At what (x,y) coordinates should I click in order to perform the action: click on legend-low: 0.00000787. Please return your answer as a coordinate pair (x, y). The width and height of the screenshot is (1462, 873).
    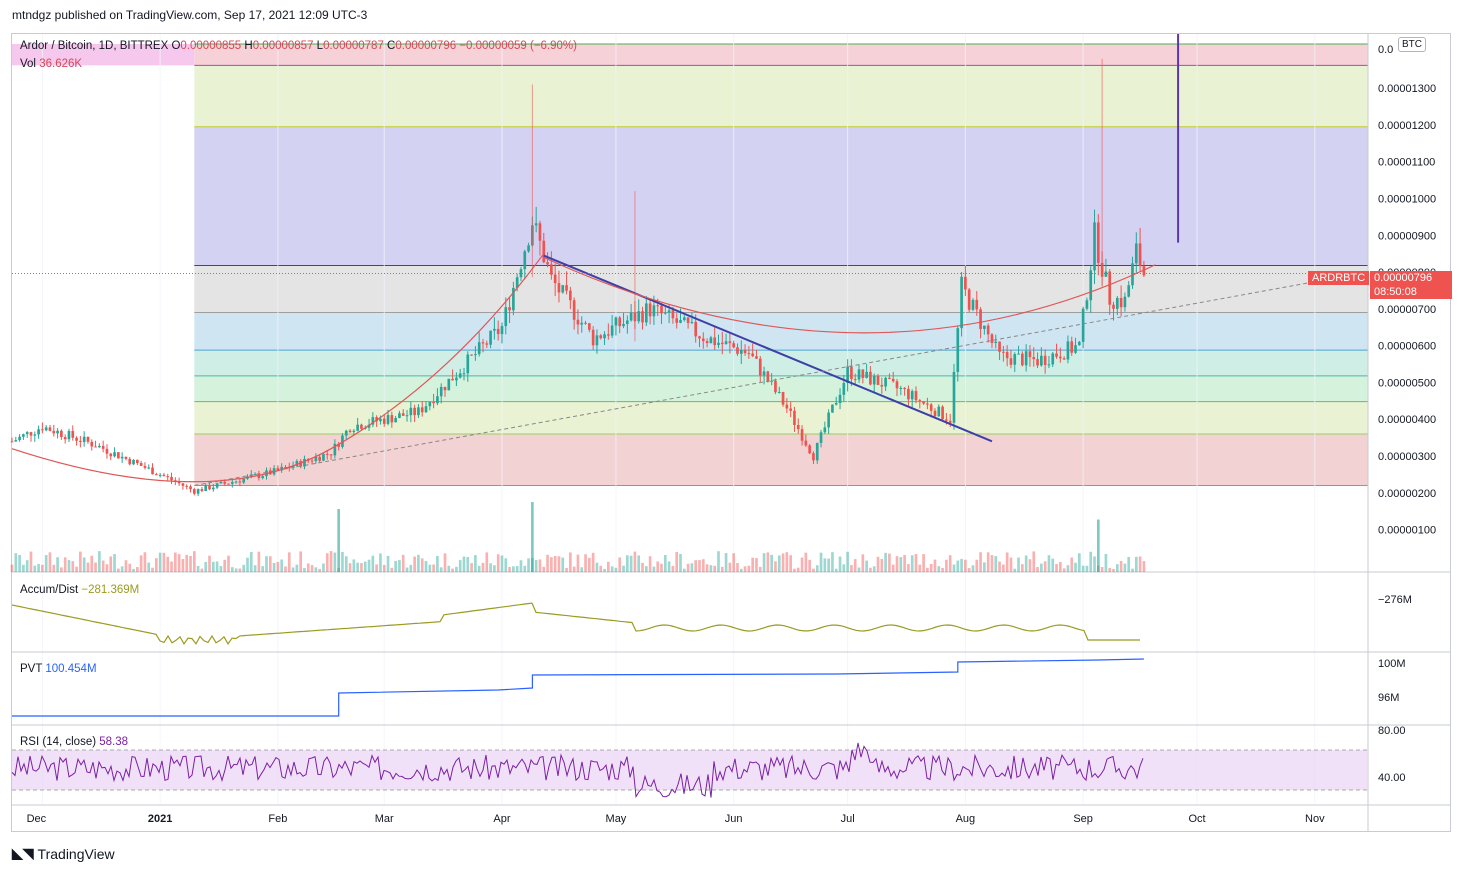
    Looking at the image, I should click on (353, 46).